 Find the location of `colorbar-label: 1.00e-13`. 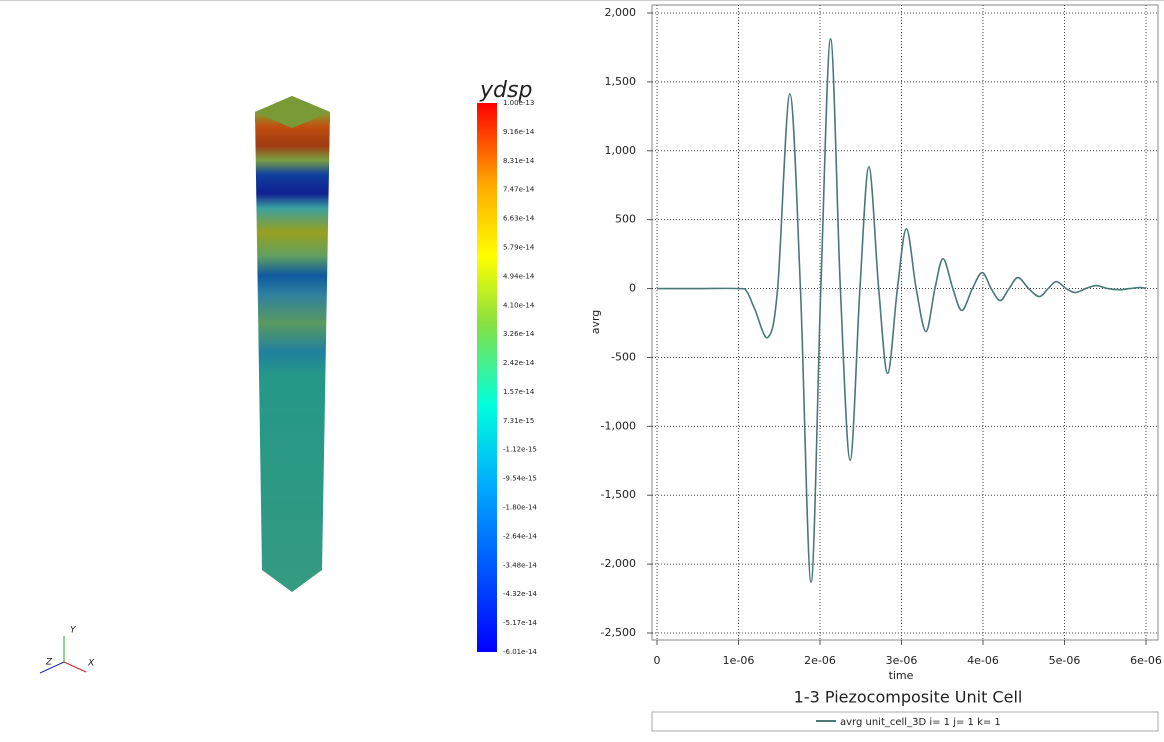

colorbar-label: 1.00e-13 is located at coordinates (518, 103).